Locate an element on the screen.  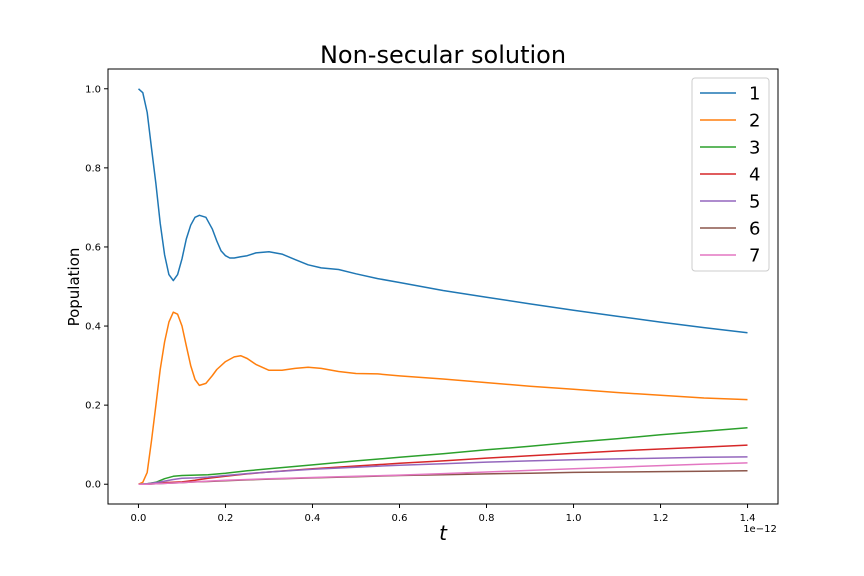
y-tick-label: 0.6 is located at coordinates (93, 247).